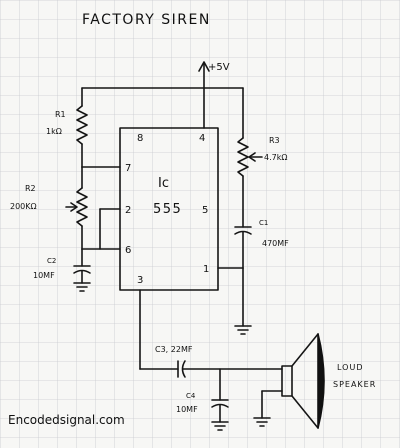 The width and height of the screenshot is (400, 448). Describe the element at coordinates (275, 157) in the screenshot. I see `r3-value: 4.7kΩ` at that location.